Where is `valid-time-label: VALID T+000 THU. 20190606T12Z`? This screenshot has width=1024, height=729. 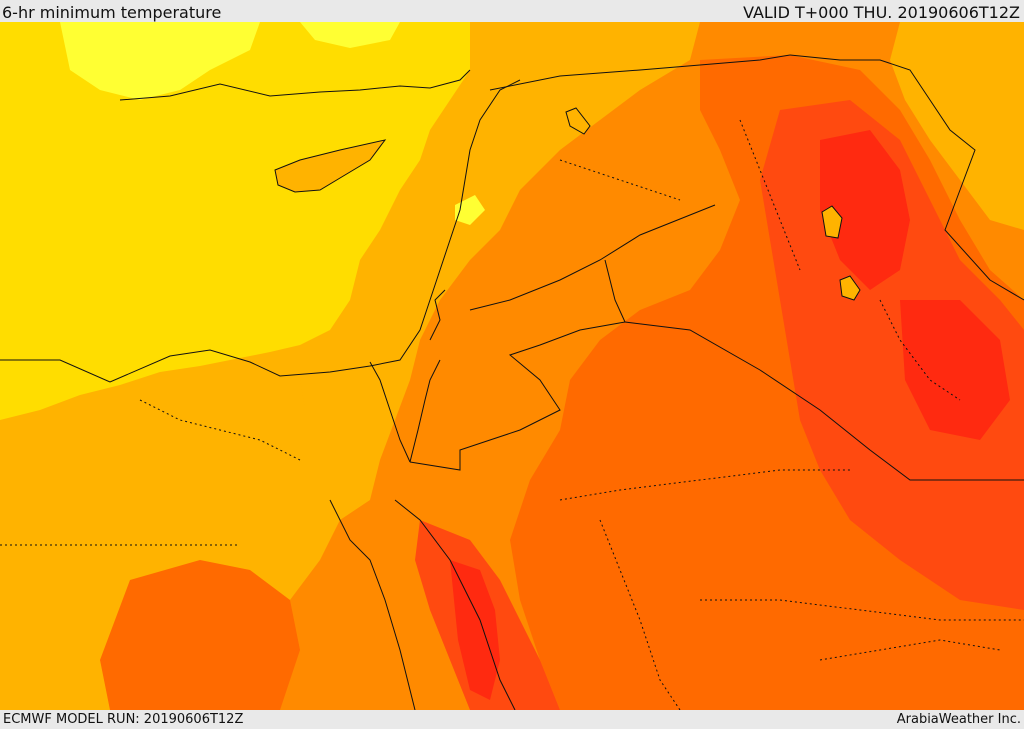 valid-time-label: VALID T+000 THU. 20190606T12Z is located at coordinates (881, 12).